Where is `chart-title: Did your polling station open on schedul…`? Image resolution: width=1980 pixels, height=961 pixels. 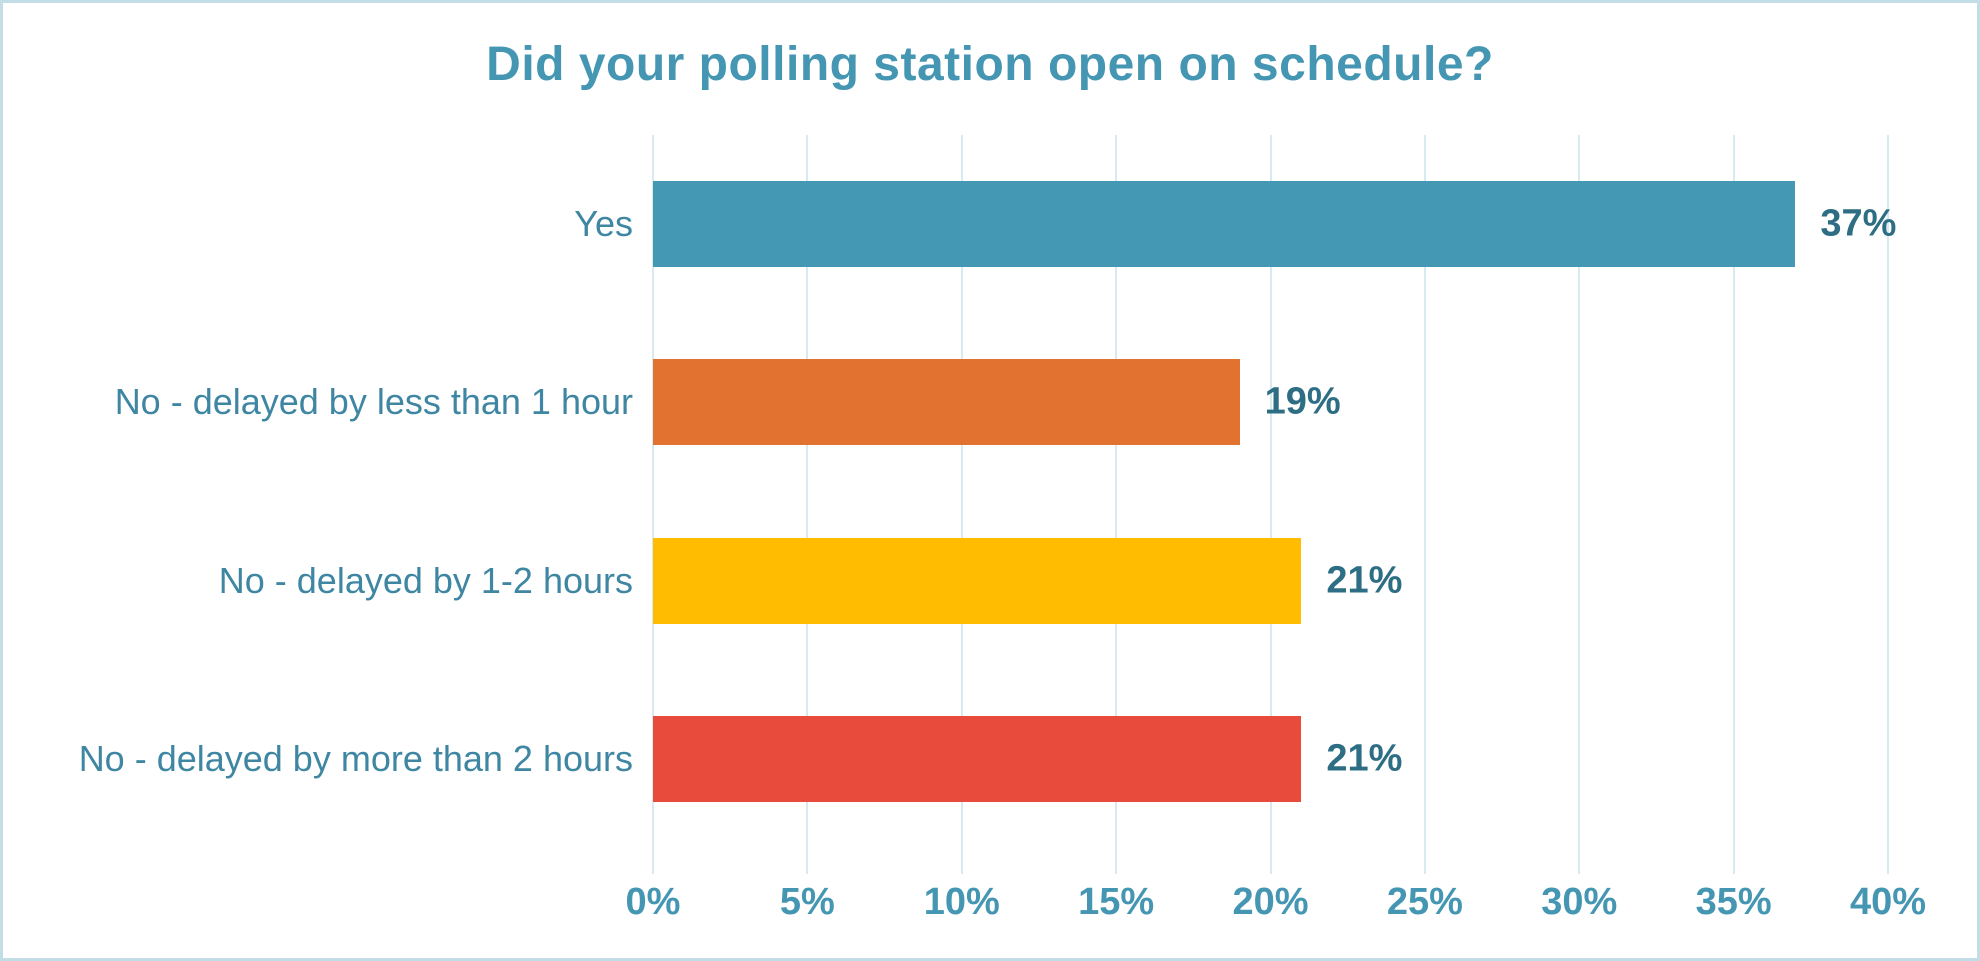 chart-title: Did your polling station open on schedul… is located at coordinates (990, 64).